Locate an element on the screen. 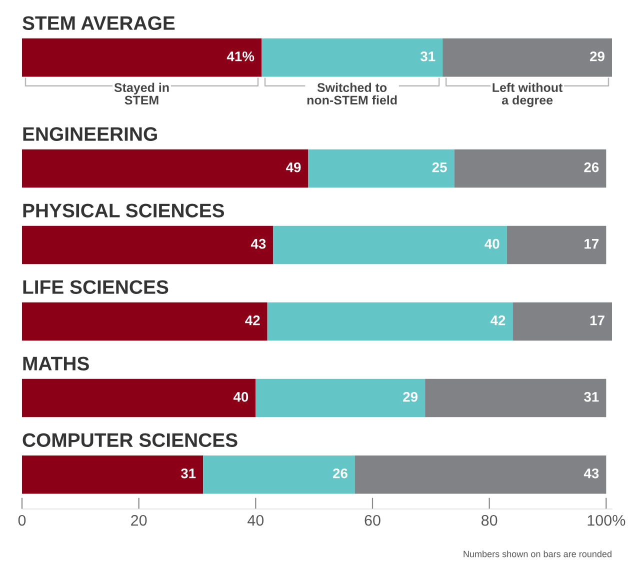  x-tick-label: 20 is located at coordinates (139, 520).